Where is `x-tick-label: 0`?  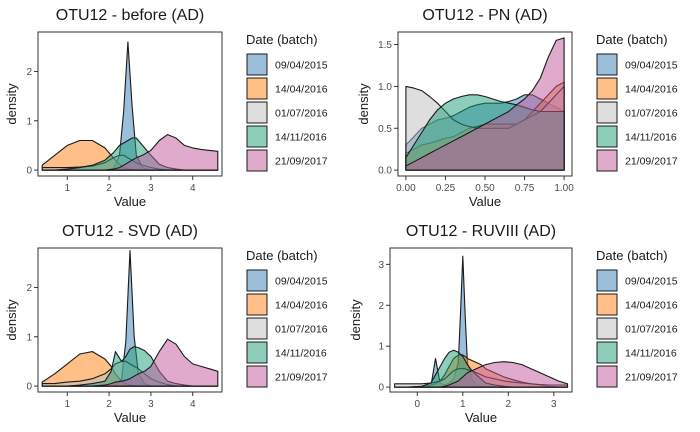 x-tick-label: 0 is located at coordinates (418, 404).